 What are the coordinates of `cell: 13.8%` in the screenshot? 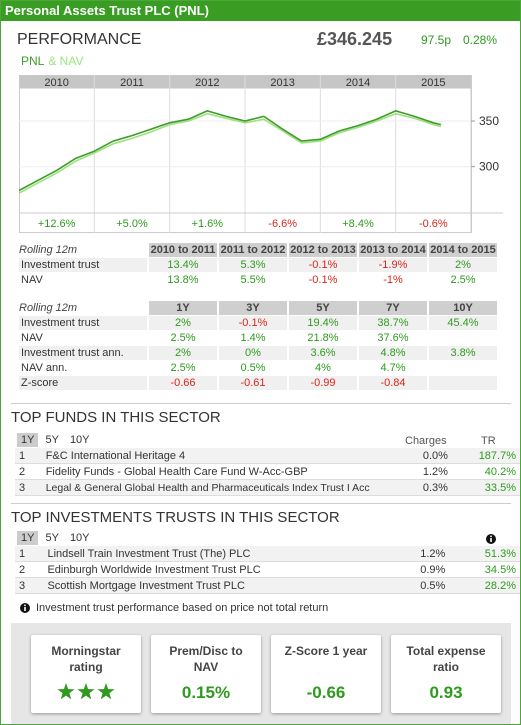 It's located at (183, 280).